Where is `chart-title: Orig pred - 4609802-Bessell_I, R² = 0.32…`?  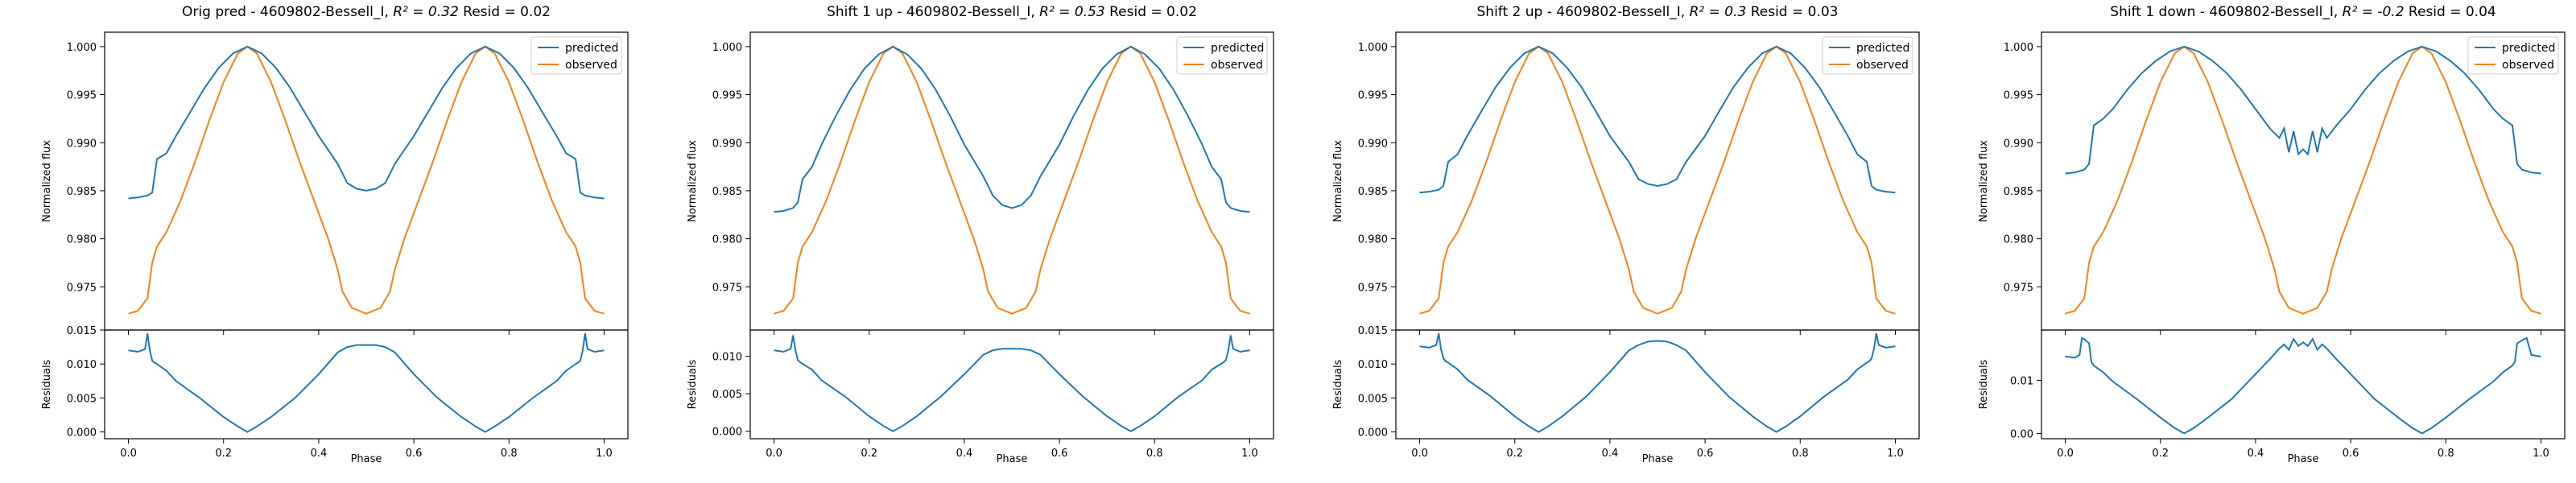 chart-title: Orig pred - 4609802-Bessell_I, R² = 0.32… is located at coordinates (366, 12).